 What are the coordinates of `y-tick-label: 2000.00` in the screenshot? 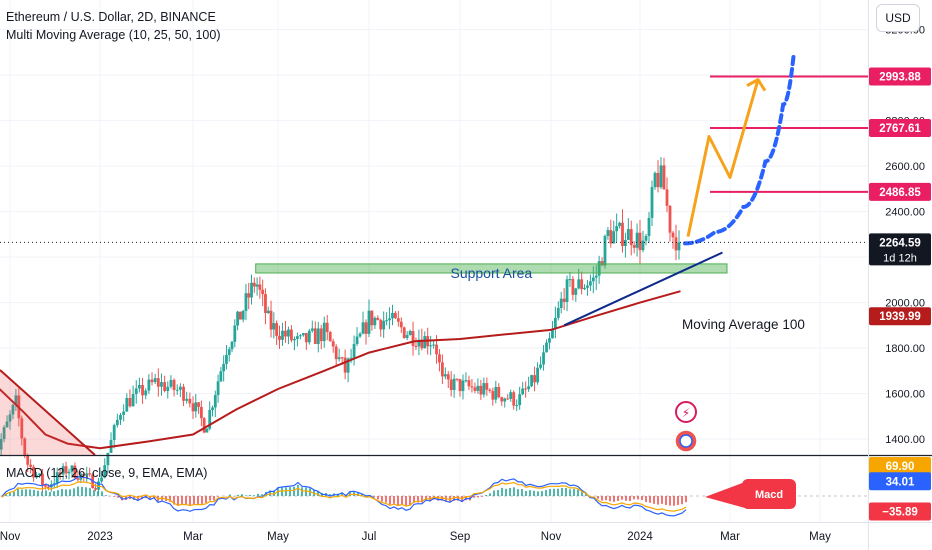 It's located at (905, 304).